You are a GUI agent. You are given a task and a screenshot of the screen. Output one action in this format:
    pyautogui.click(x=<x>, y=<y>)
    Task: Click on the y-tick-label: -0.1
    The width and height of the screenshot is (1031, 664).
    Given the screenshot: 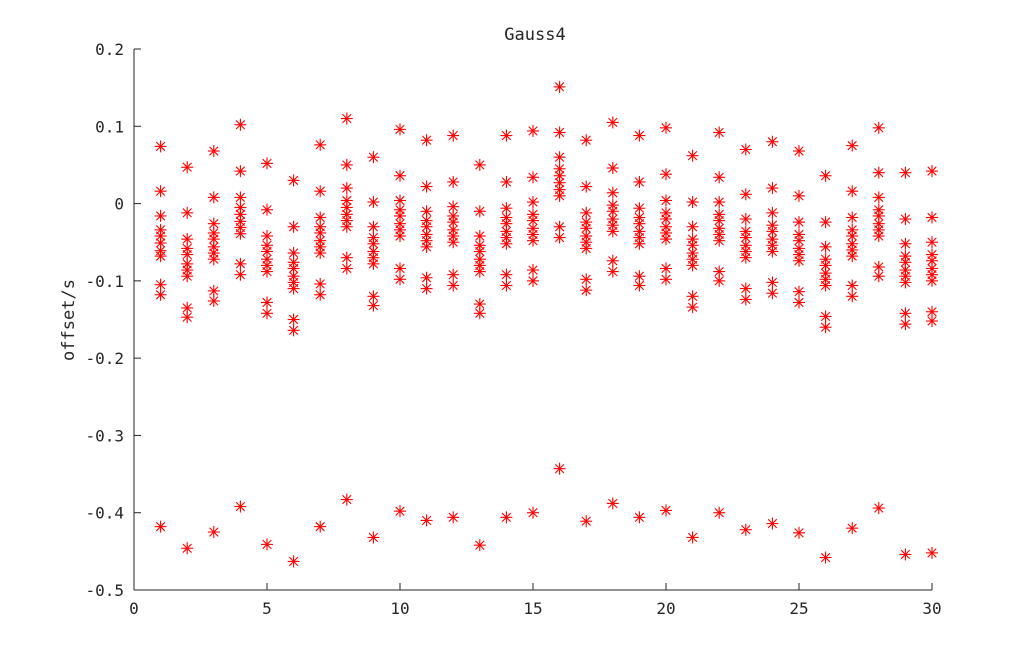 What is the action you would take?
    pyautogui.click(x=104, y=281)
    